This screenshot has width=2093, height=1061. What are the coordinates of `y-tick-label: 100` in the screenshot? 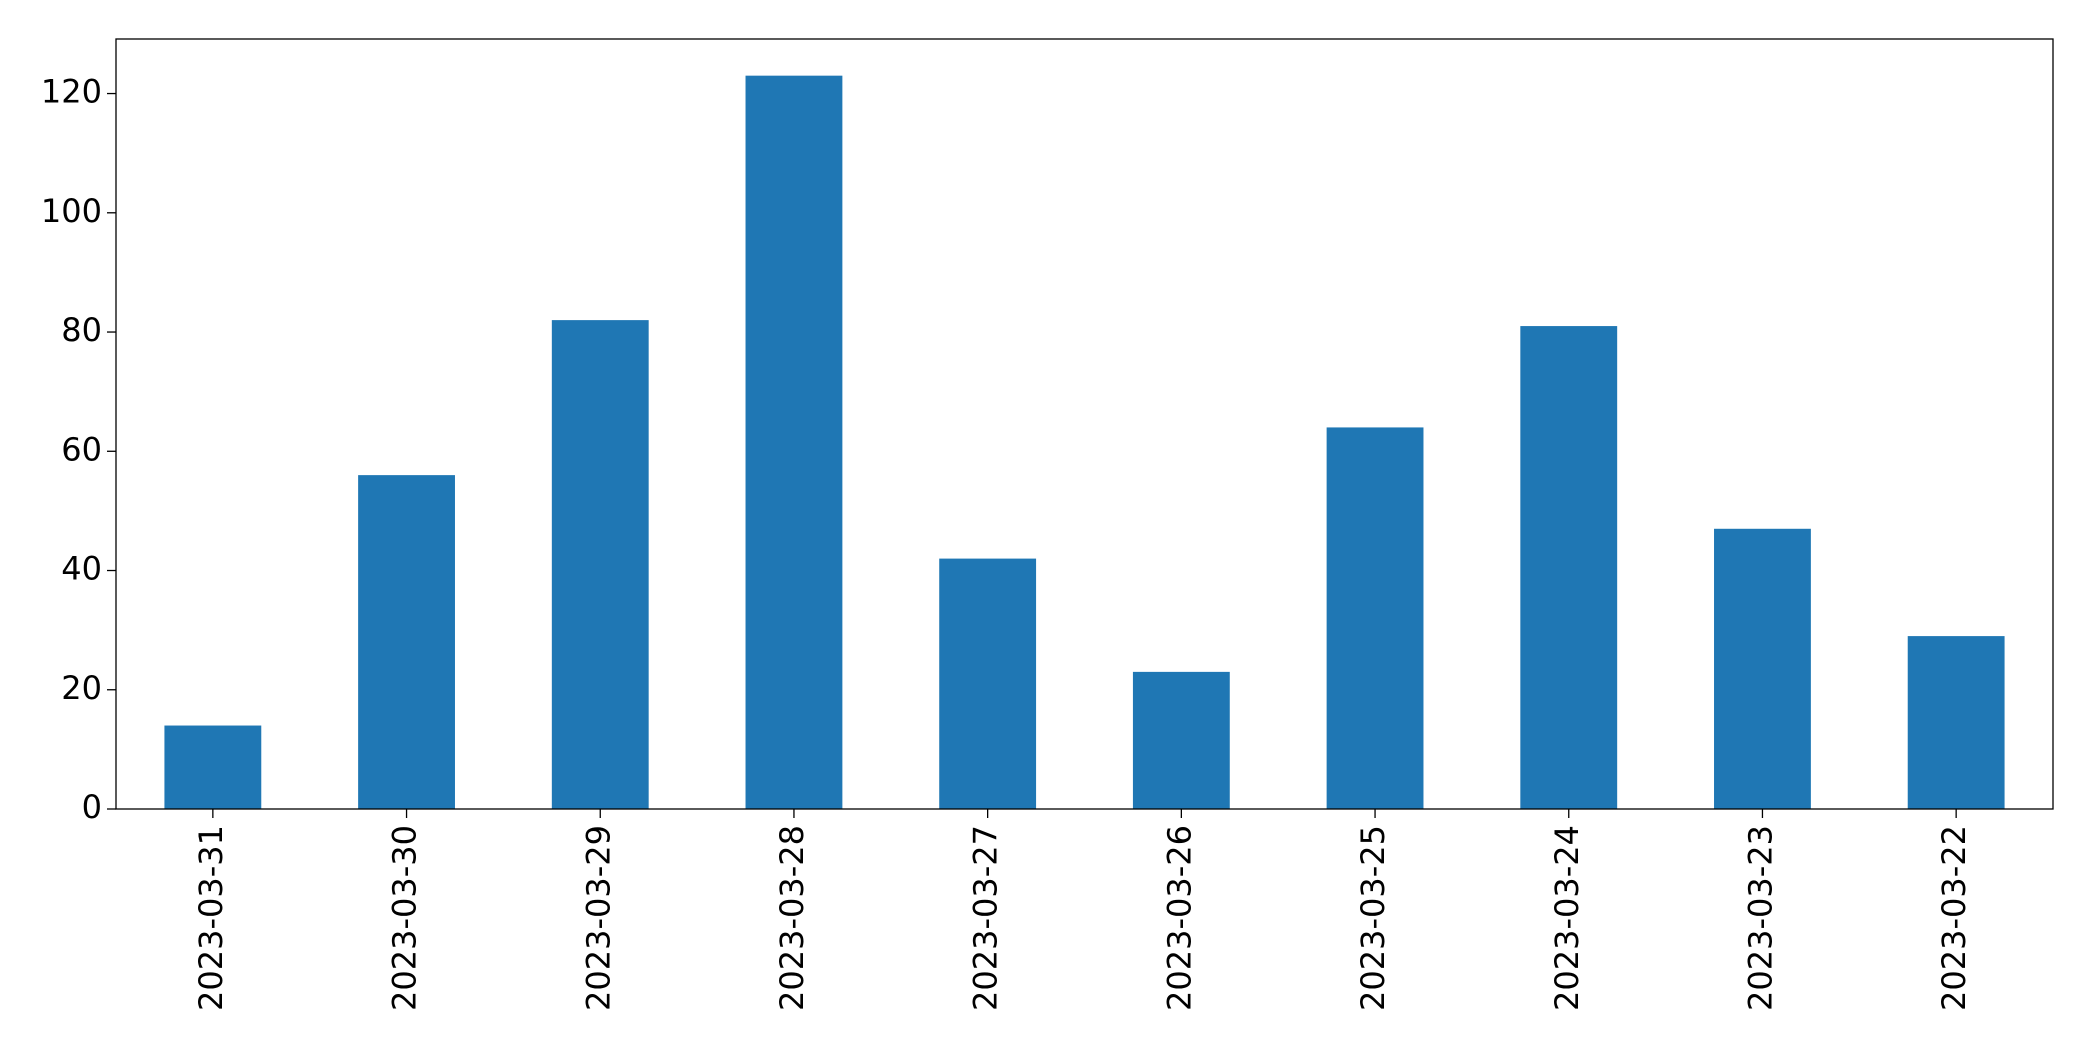 It's located at (71, 211).